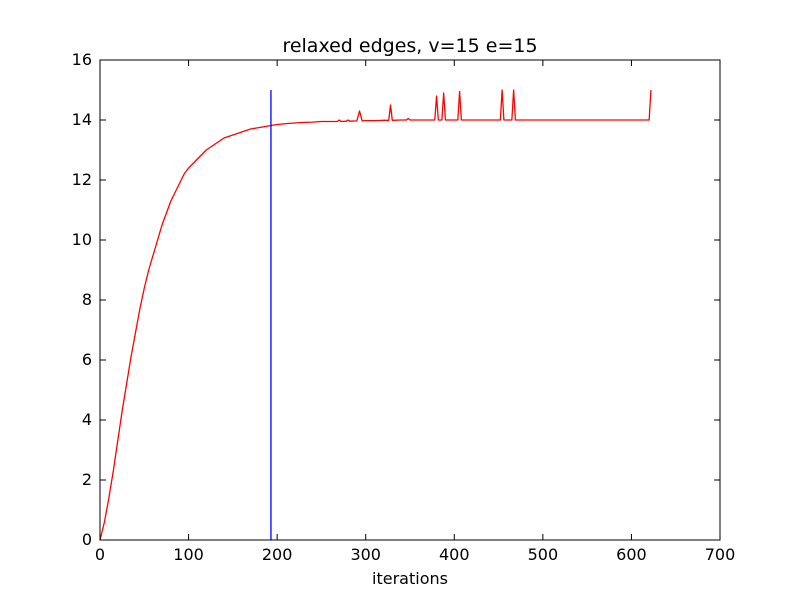 This screenshot has width=800, height=600. I want to click on y-tick-label: 6, so click(87, 359).